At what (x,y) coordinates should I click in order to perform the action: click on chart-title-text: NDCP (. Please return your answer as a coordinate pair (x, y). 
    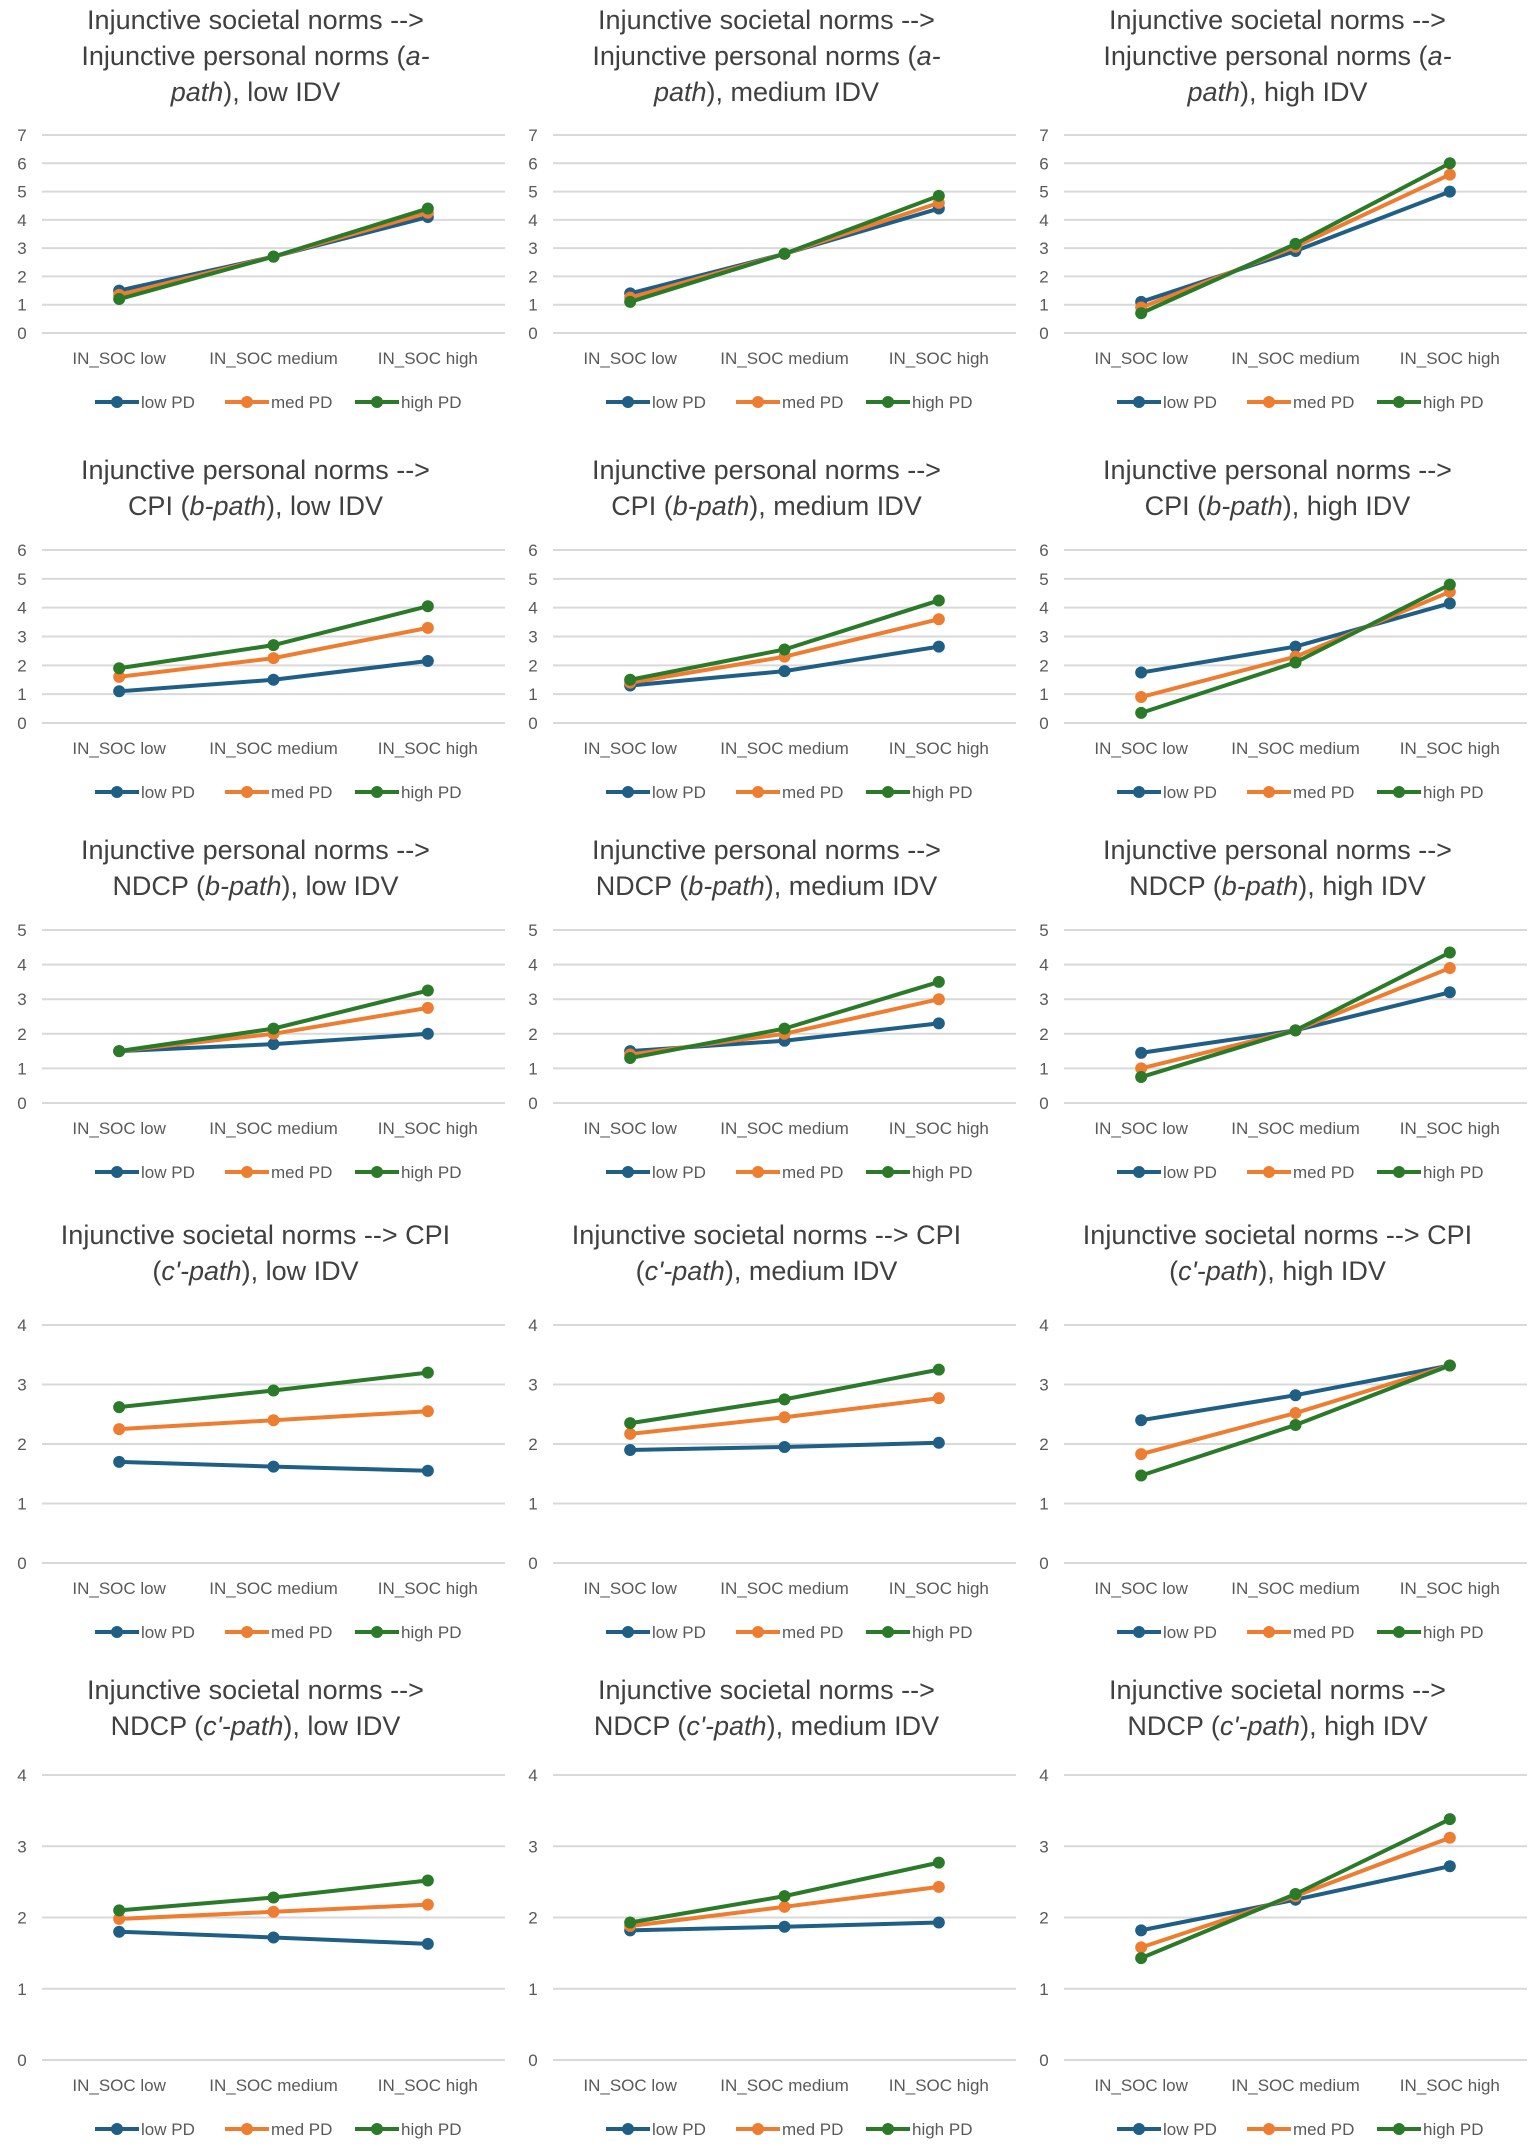
    Looking at the image, I should click on (1175, 886).